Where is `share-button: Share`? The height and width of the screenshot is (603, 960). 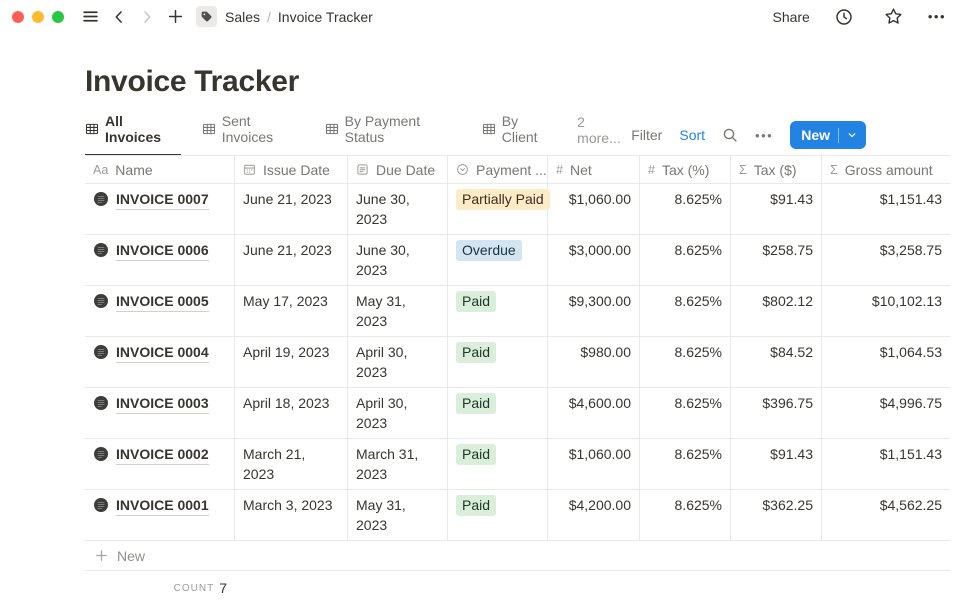
share-button: Share is located at coordinates (791, 16).